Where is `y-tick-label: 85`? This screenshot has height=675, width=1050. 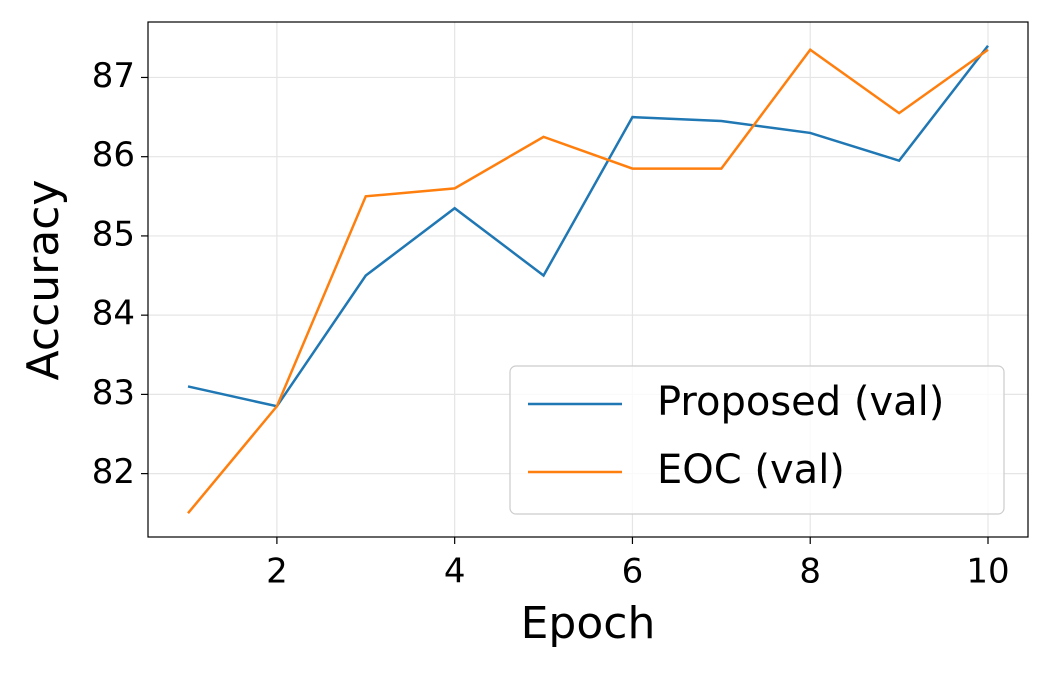
y-tick-label: 85 is located at coordinates (113, 234).